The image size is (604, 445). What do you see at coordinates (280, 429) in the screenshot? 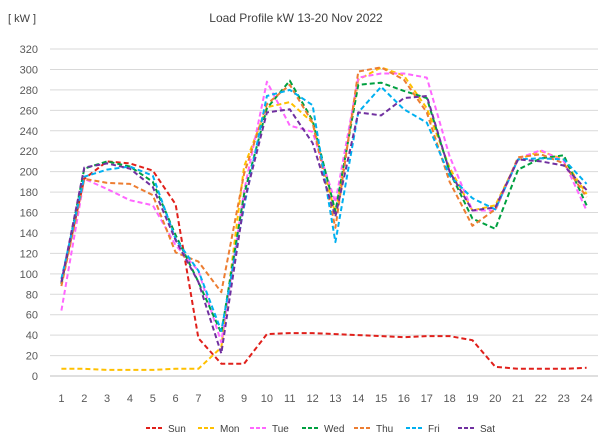
I see `legend-label-tue: Tue` at bounding box center [280, 429].